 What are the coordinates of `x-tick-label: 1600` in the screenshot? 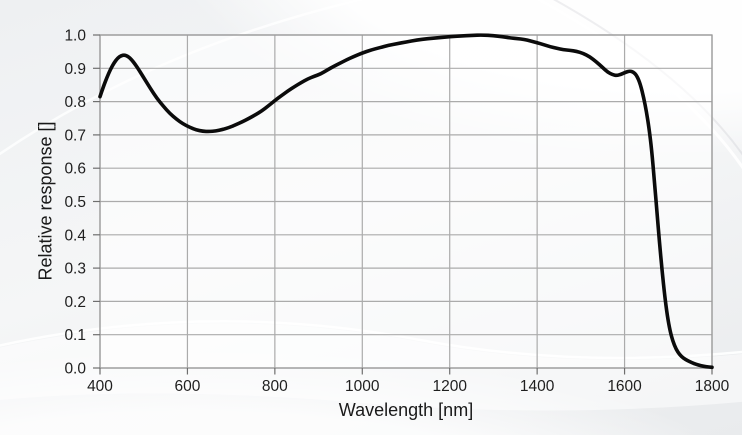 It's located at (624, 386).